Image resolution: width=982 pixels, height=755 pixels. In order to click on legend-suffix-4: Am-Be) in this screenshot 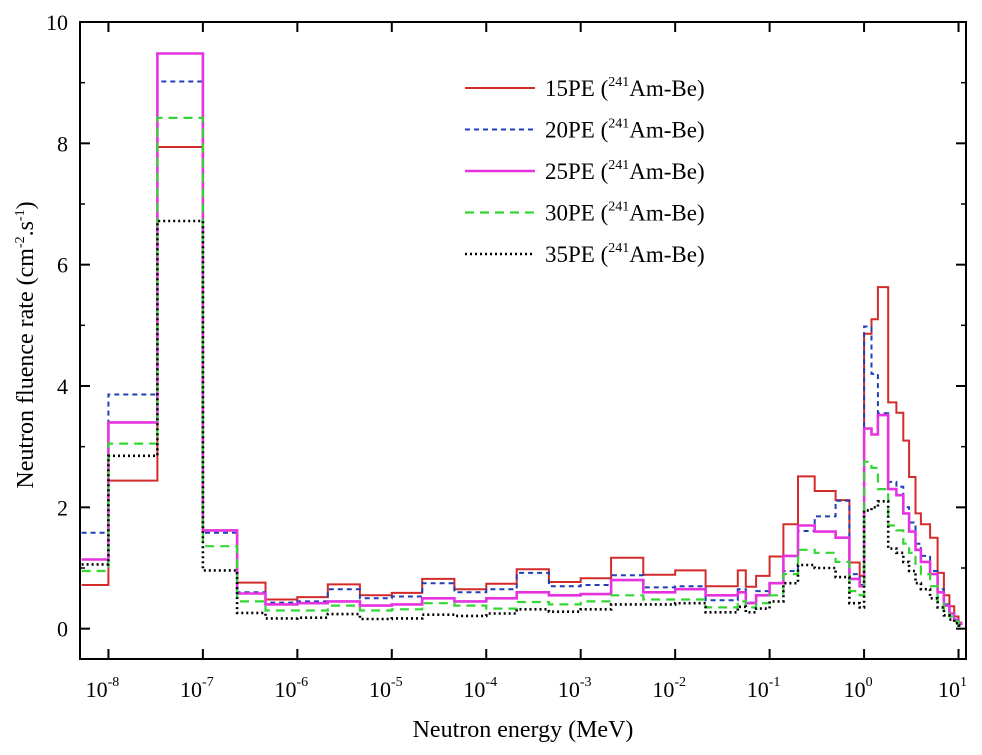, I will do `click(666, 213)`.